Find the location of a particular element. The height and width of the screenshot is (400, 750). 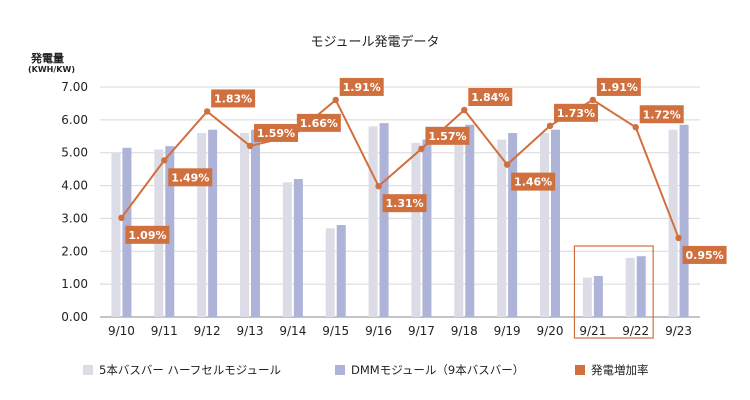

rate-label: 1.57% is located at coordinates (447, 136).